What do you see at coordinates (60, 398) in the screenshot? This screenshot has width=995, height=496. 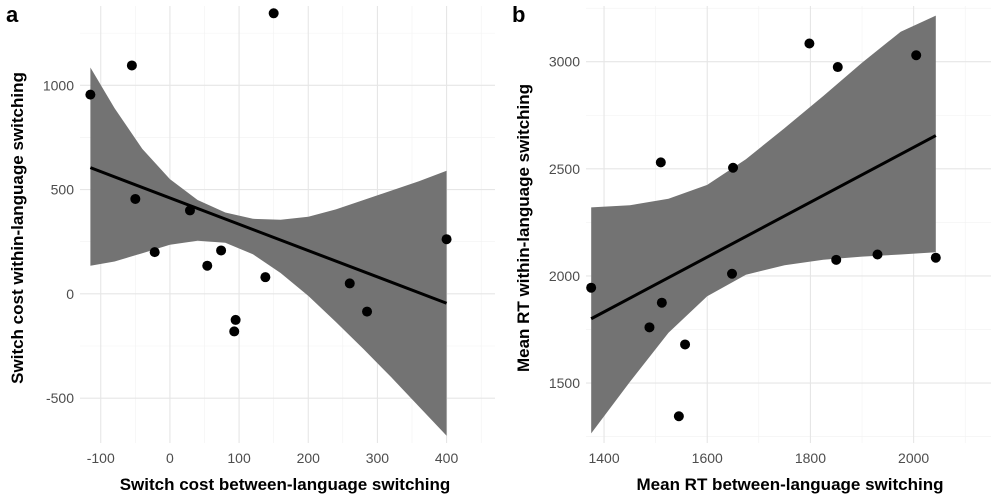 I see `y-tick-label: -500` at bounding box center [60, 398].